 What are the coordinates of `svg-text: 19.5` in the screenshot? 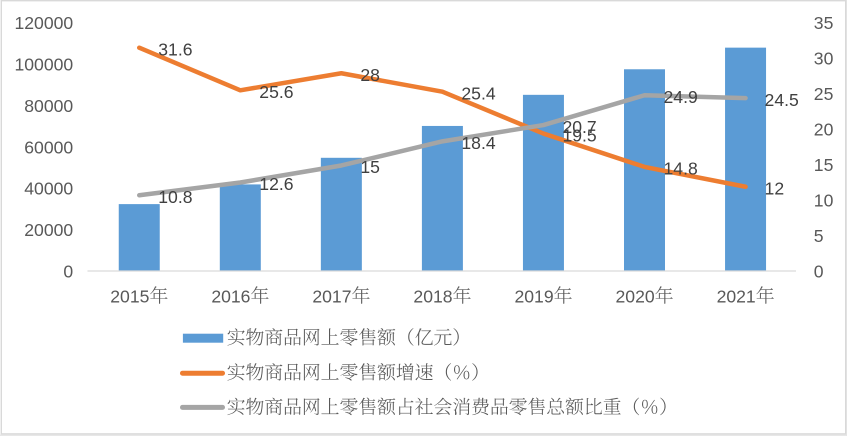 It's located at (579, 135).